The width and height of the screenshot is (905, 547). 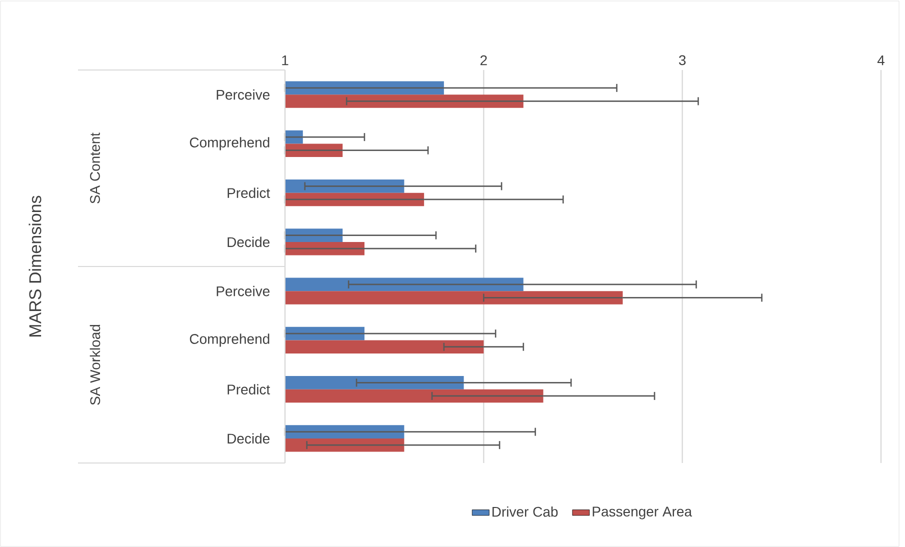 What do you see at coordinates (285, 61) in the screenshot?
I see `x-tick-label: 1` at bounding box center [285, 61].